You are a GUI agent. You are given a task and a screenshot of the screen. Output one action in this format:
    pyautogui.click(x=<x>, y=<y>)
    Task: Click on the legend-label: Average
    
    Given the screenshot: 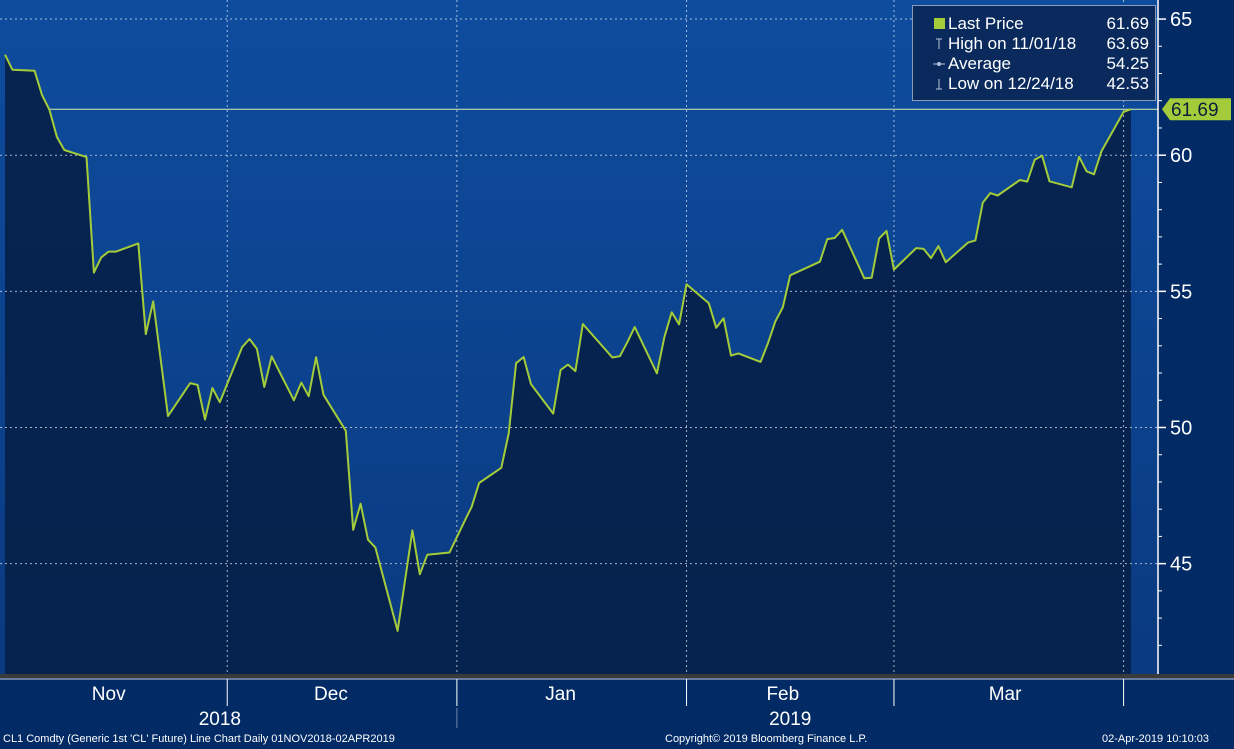 What is the action you would take?
    pyautogui.click(x=980, y=63)
    